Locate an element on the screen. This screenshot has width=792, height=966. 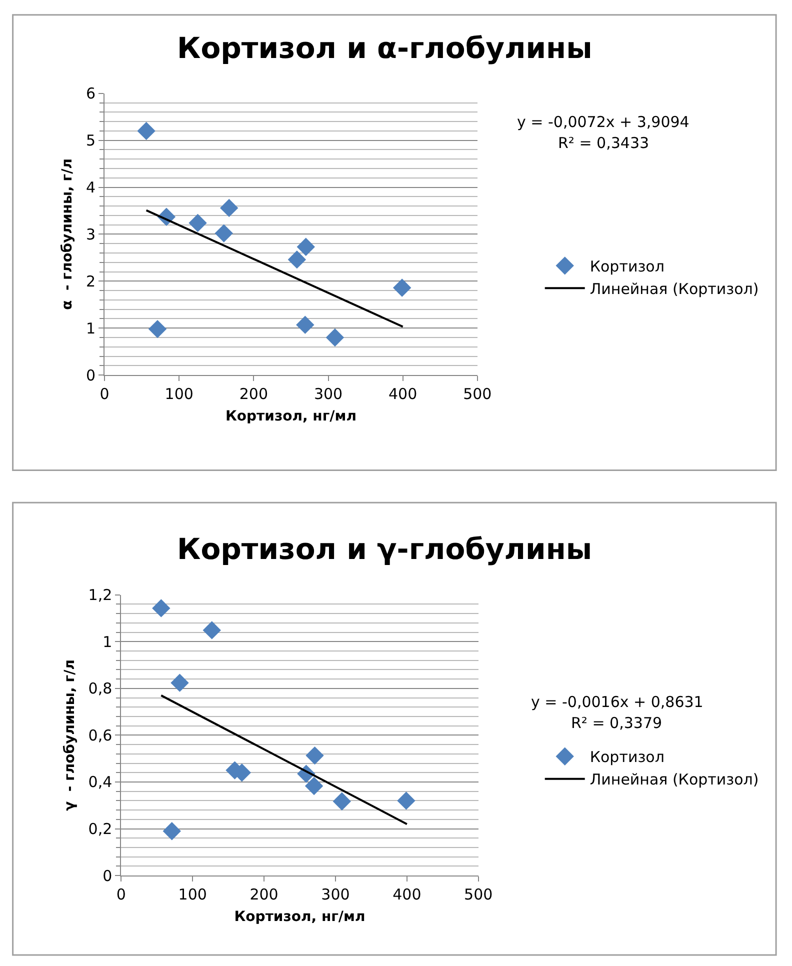
text: R² = 0,3433 is located at coordinates (604, 143).